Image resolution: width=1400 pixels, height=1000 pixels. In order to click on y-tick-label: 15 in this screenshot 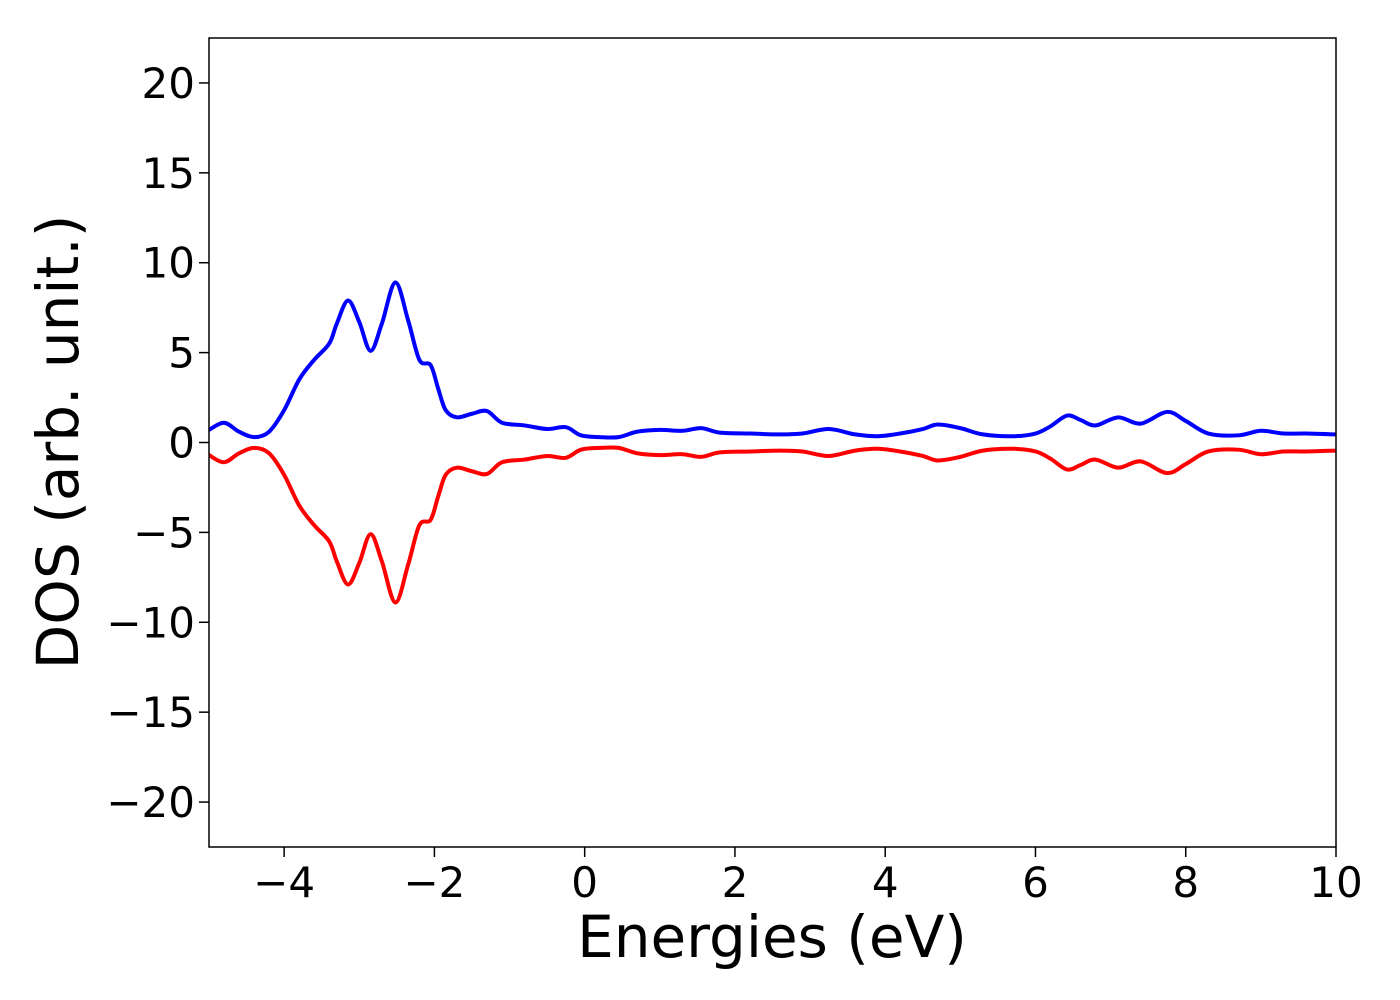, I will do `click(168, 173)`.